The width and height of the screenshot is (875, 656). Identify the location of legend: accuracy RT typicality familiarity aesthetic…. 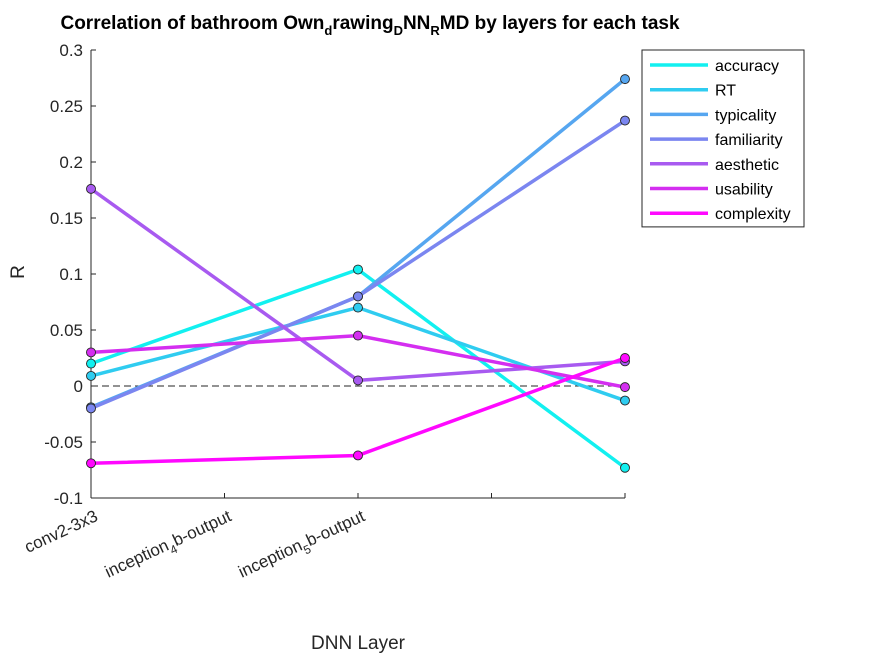
(723, 138).